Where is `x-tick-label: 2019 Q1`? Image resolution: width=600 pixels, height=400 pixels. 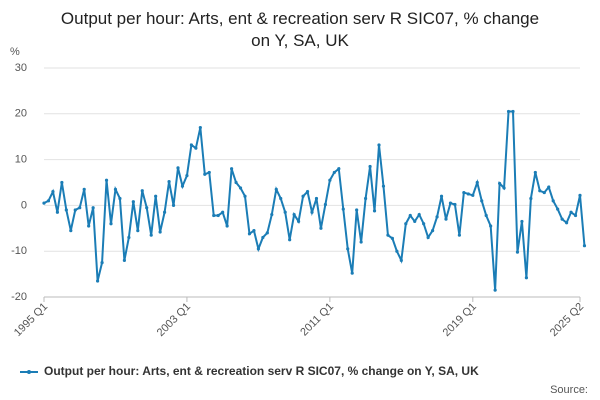 x-tick-label: 2019 Q1 is located at coordinates (460, 320).